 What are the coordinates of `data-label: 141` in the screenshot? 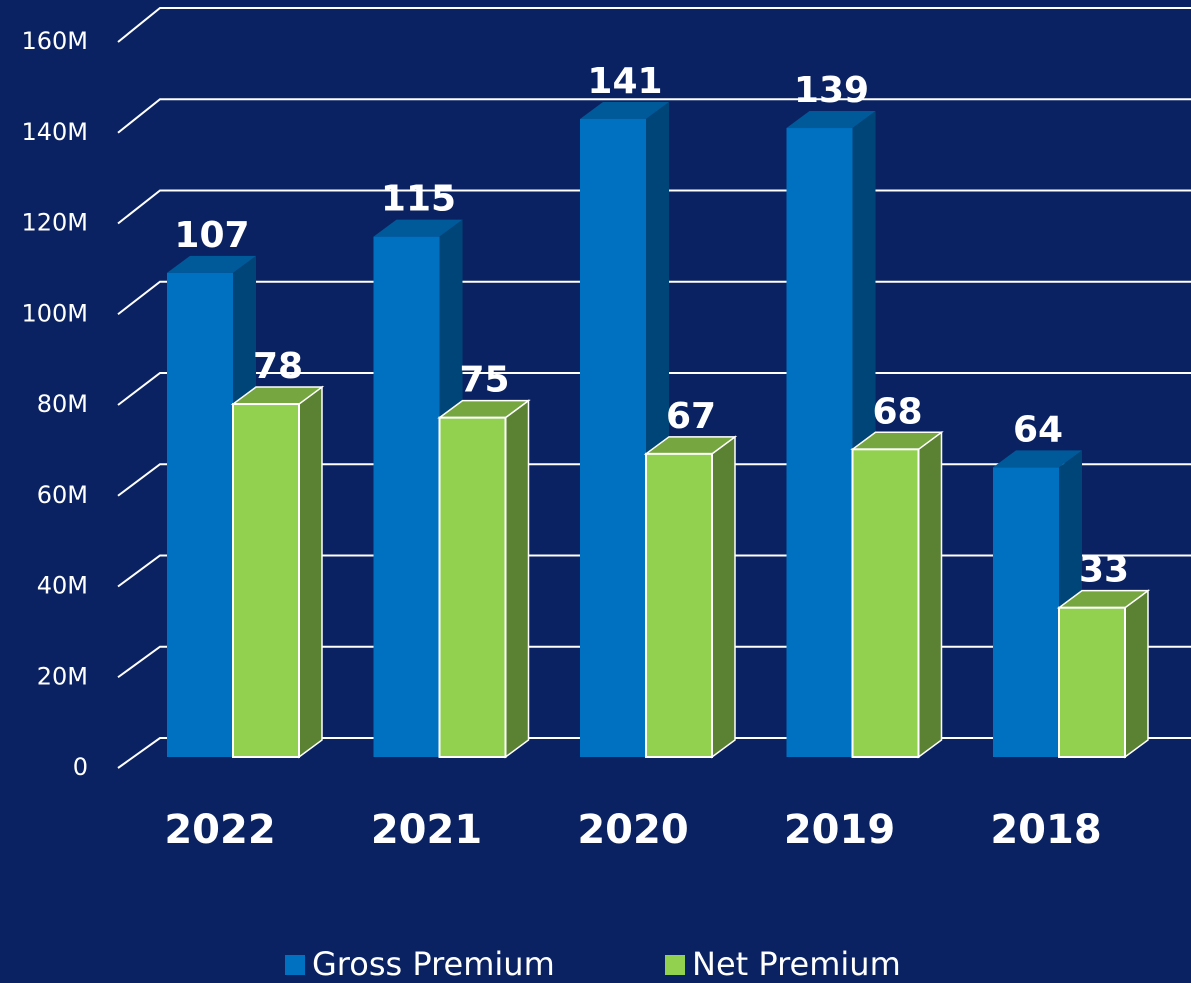 It's located at (624, 81).